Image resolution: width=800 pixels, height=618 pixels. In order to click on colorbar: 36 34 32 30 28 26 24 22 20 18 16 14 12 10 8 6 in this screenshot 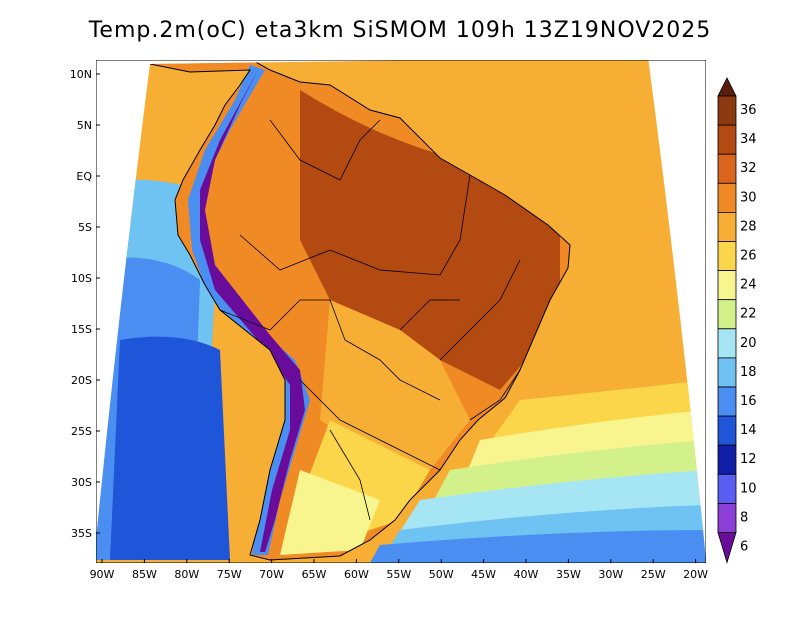, I will do `click(737, 320)`.